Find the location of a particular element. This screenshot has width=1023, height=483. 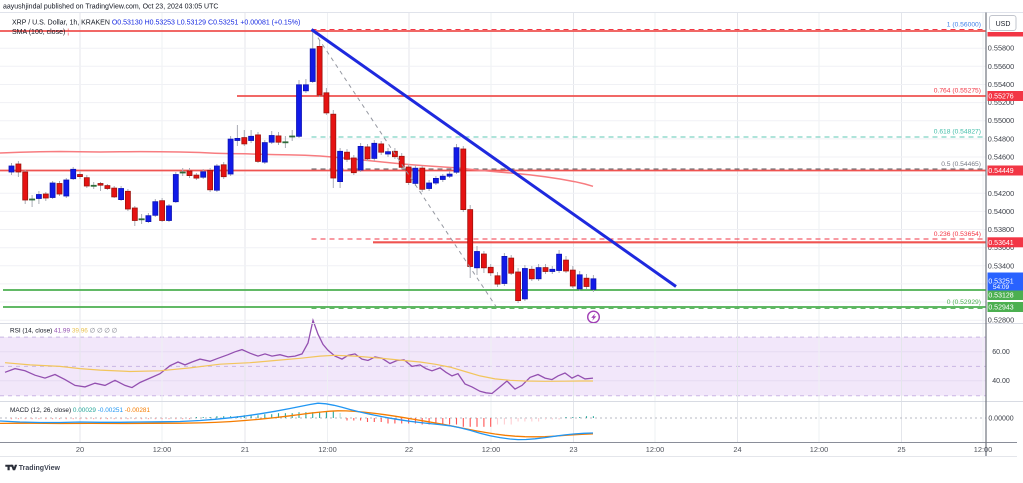

svg-text: 0.55800 is located at coordinates (1001, 48).